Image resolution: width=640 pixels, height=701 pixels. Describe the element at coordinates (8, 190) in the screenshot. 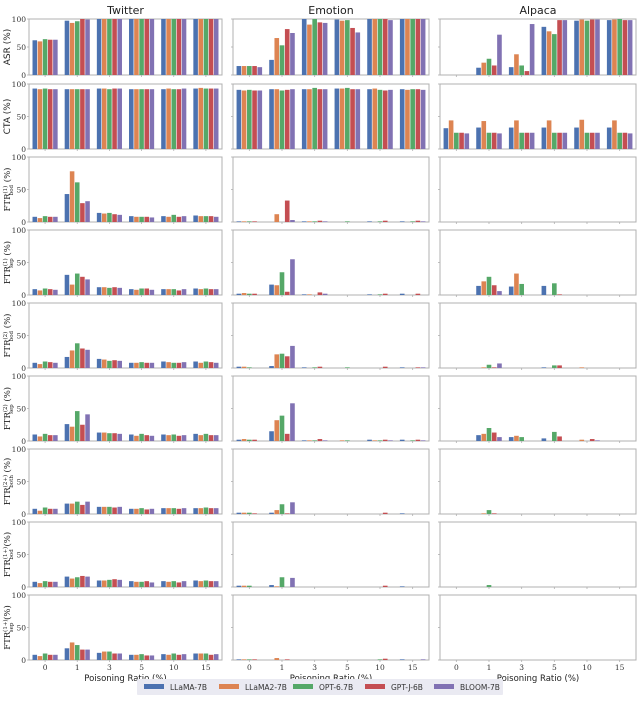

I see `ylabel-ftr1_bod: FTR(1)bod (%)` at that location.